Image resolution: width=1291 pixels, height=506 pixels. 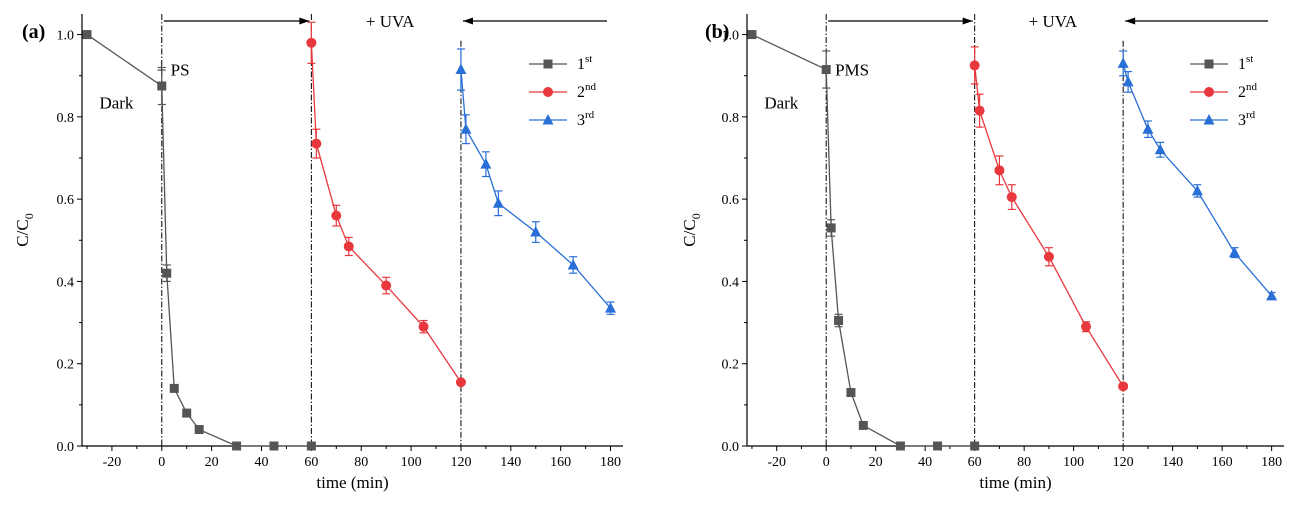 I want to click on legend-item-3: 3rd, so click(x=1223, y=119).